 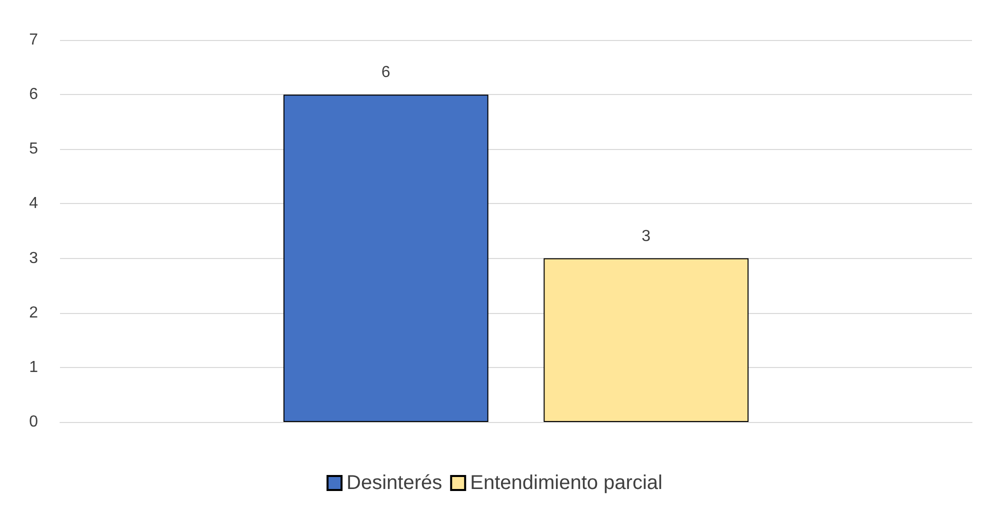 I want to click on legend-label: Desinterés, so click(x=394, y=483).